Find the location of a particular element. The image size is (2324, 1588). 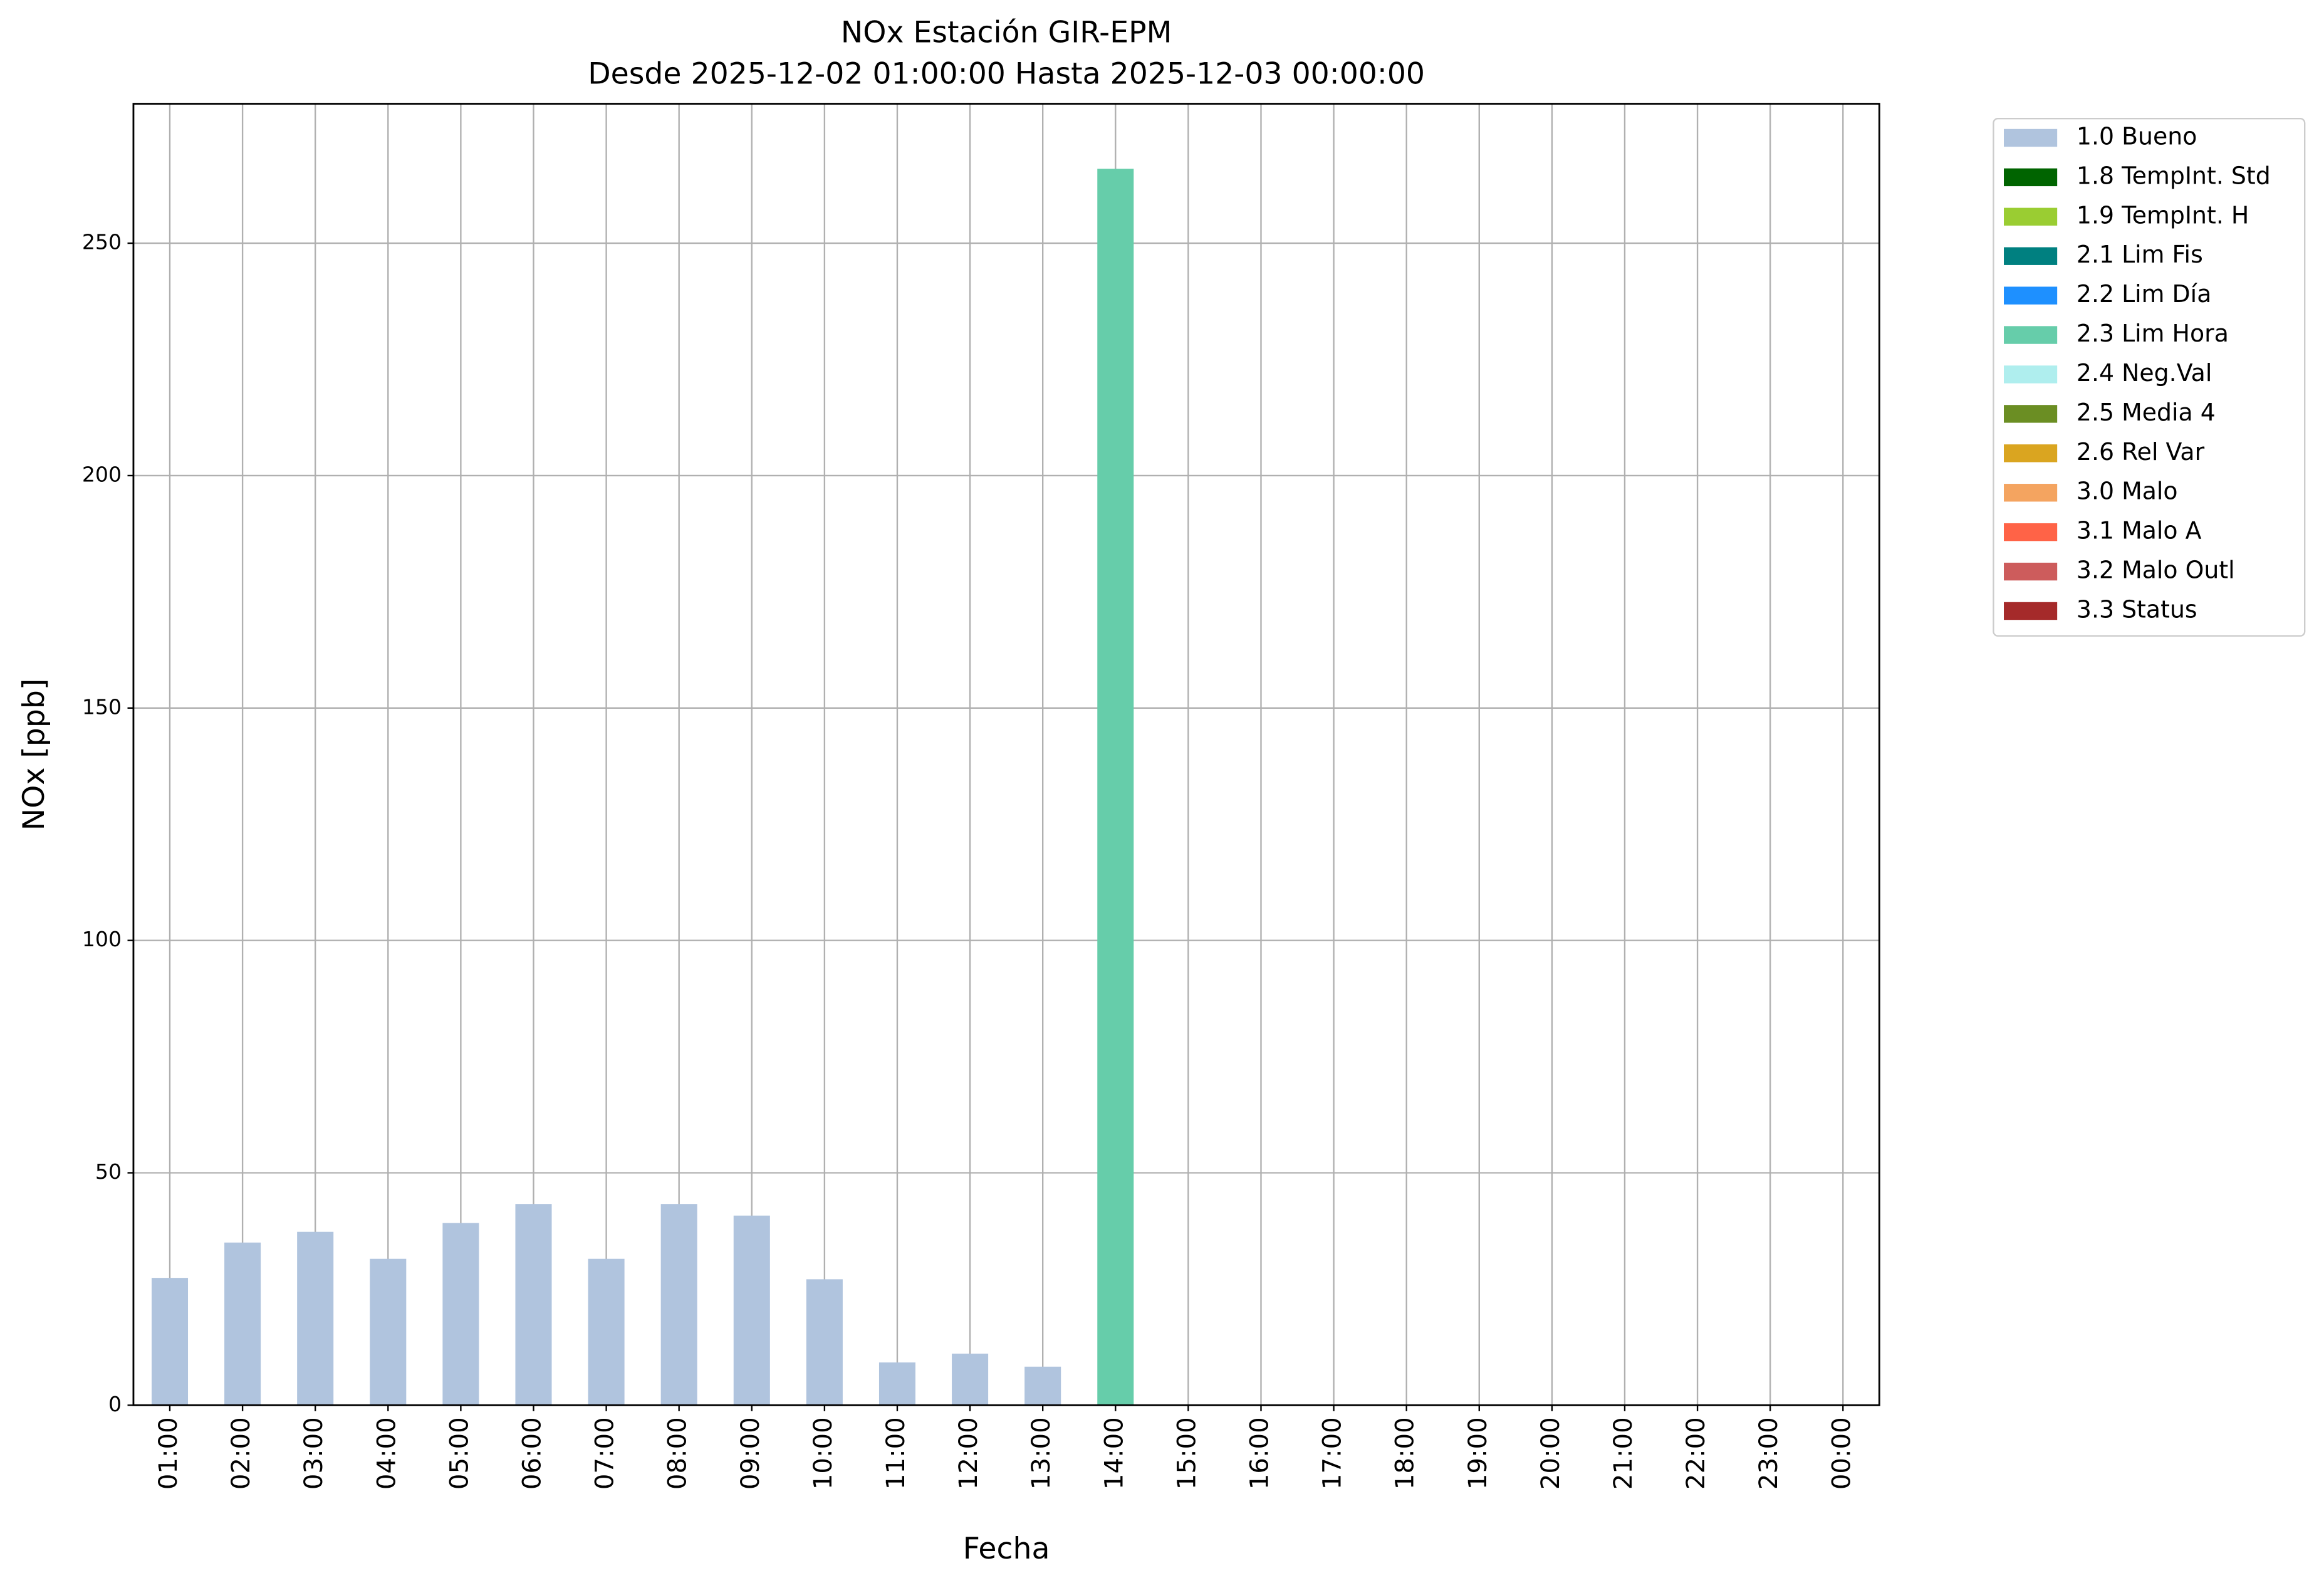

x-tick-label: 14:00 is located at coordinates (1114, 1454).